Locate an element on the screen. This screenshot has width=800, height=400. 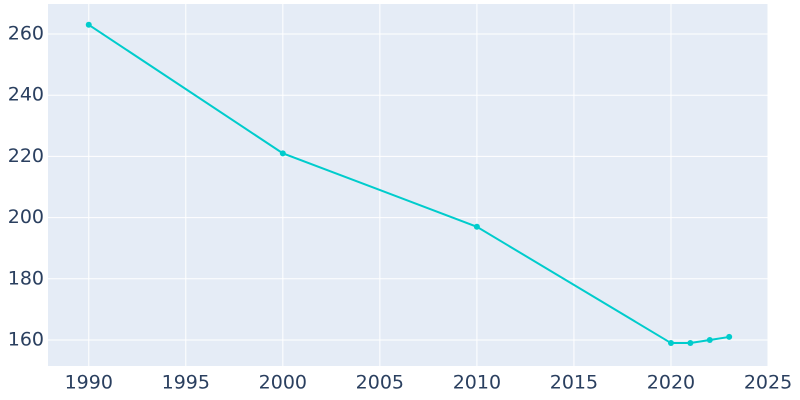
x-tick-label: 1995 is located at coordinates (186, 383).